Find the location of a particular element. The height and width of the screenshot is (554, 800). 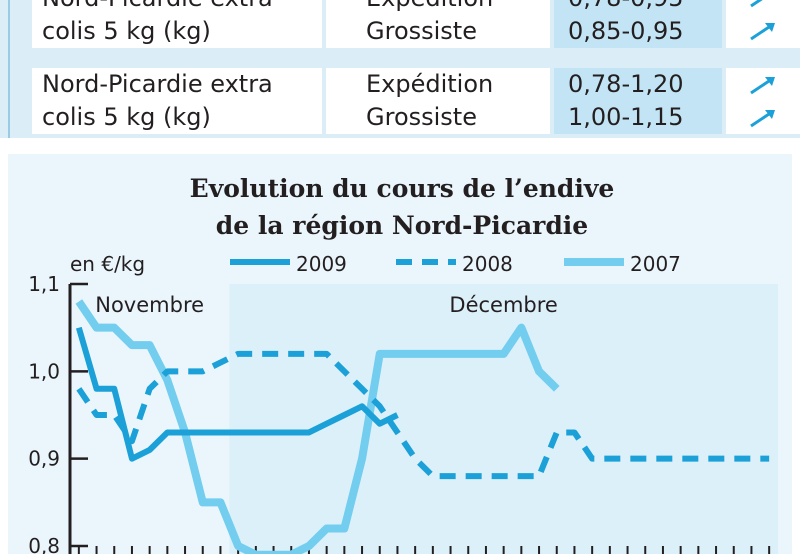

y-tick-label: 1,0 is located at coordinates (44, 371).